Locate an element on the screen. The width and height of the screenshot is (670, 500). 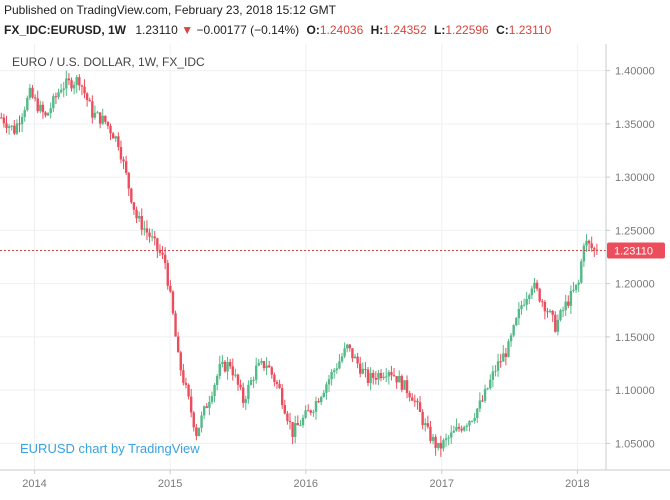
low-value: 1.22596 is located at coordinates (467, 30).